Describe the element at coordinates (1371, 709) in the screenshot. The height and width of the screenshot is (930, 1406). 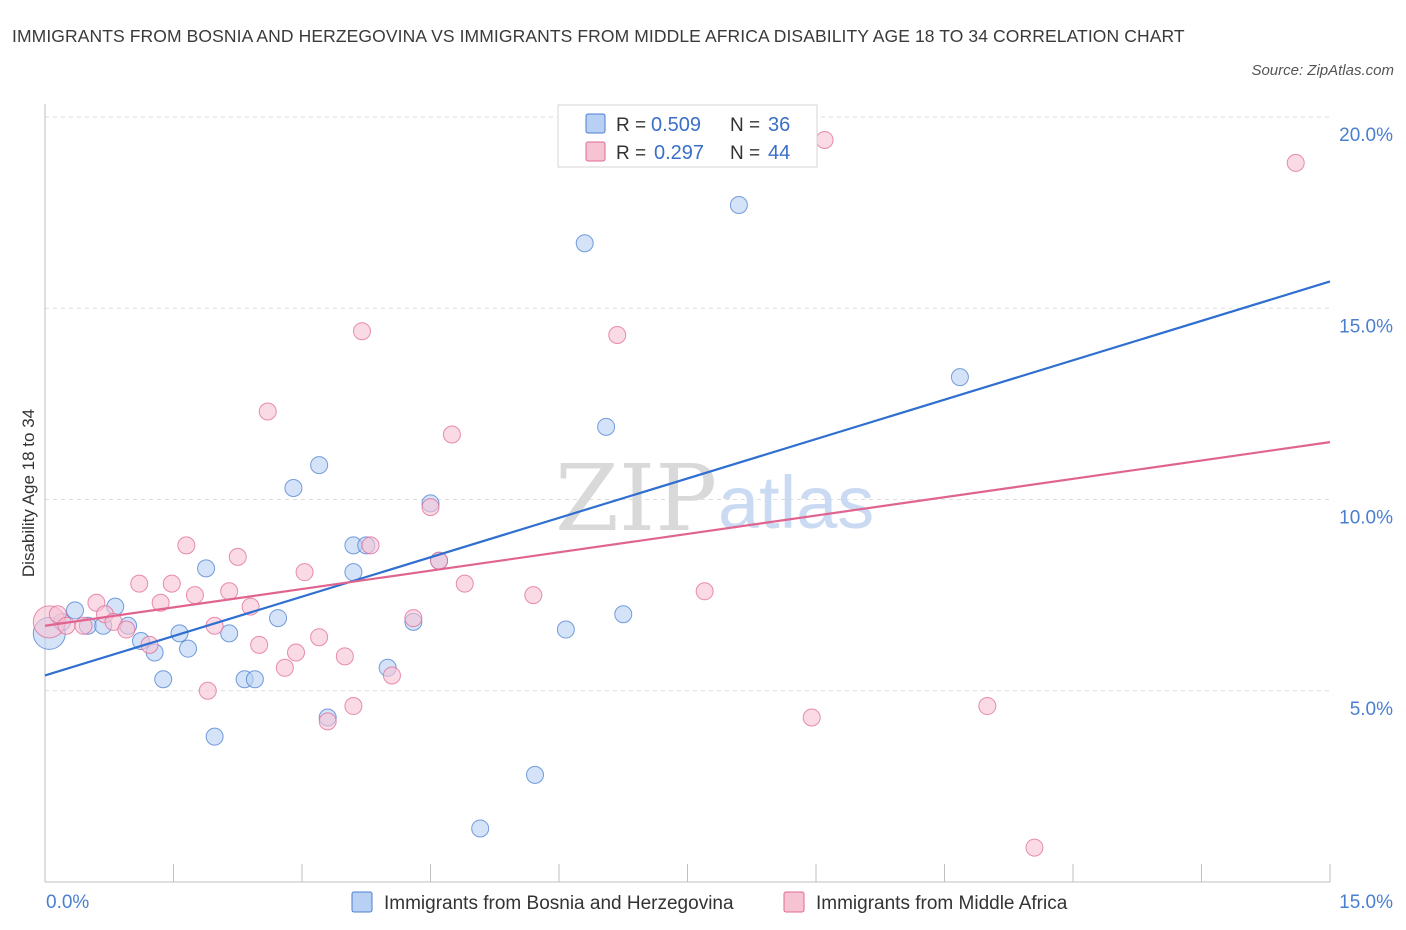
I see `y-tick-label: 5.0%` at that location.